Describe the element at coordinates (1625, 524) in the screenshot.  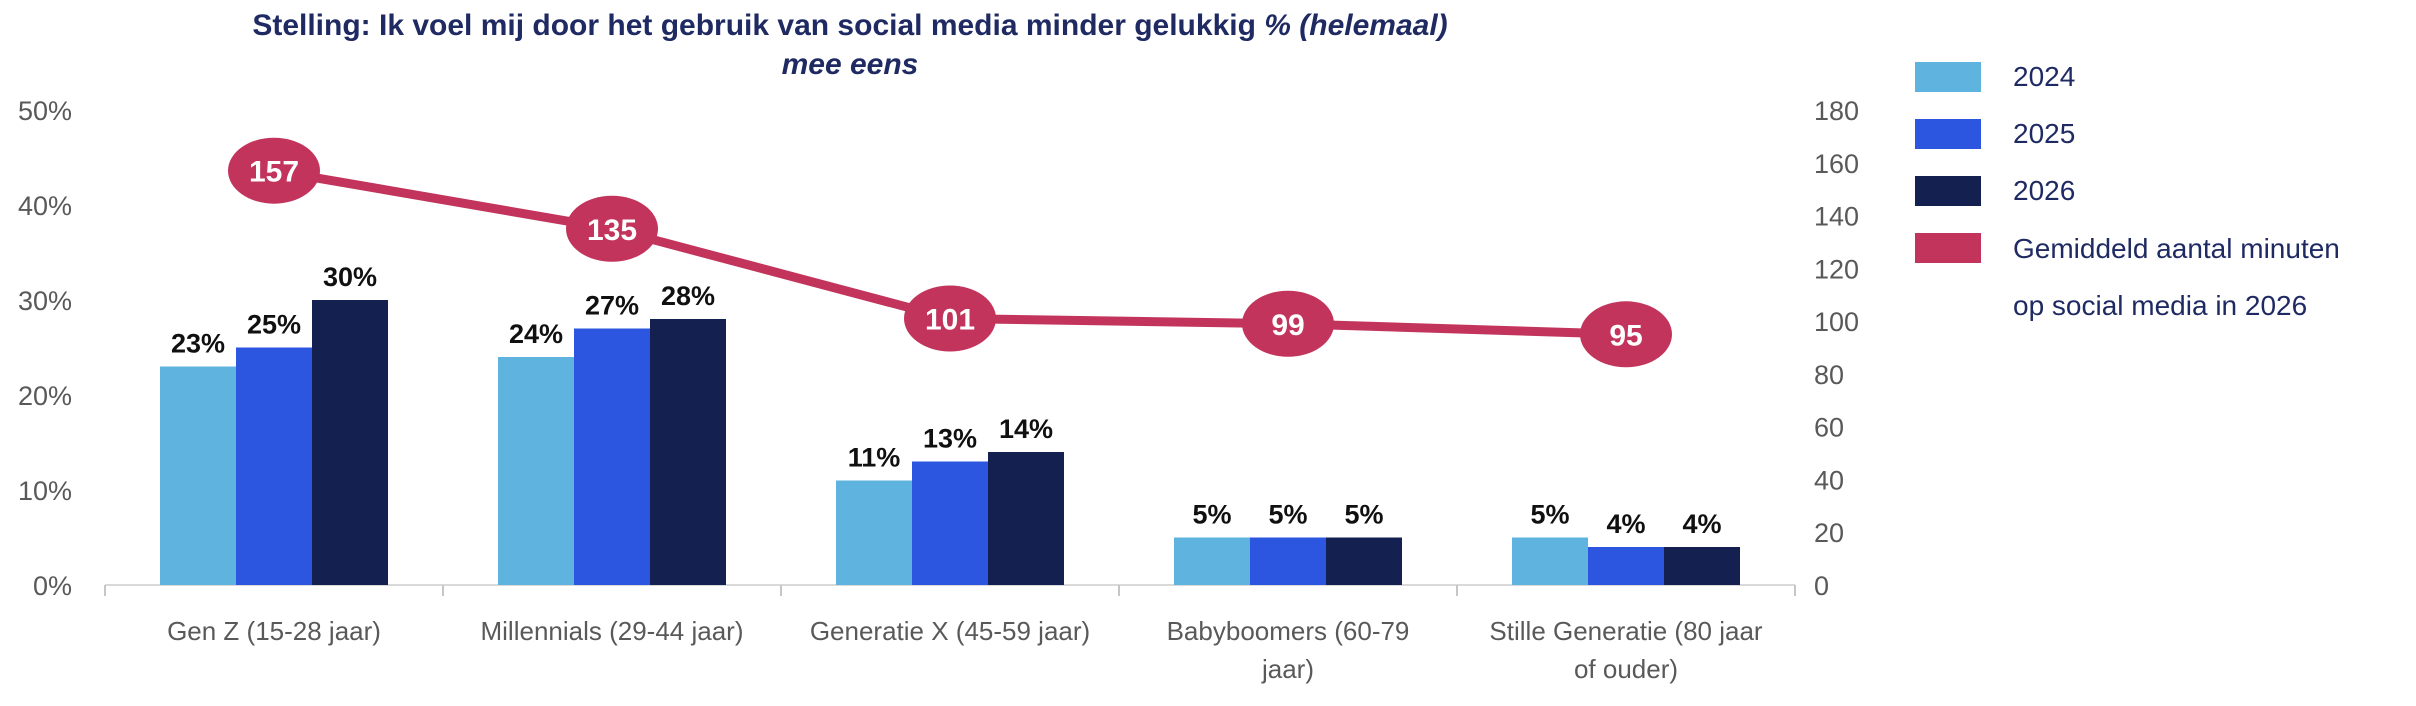
I see `bar-label-2025: 4%` at that location.